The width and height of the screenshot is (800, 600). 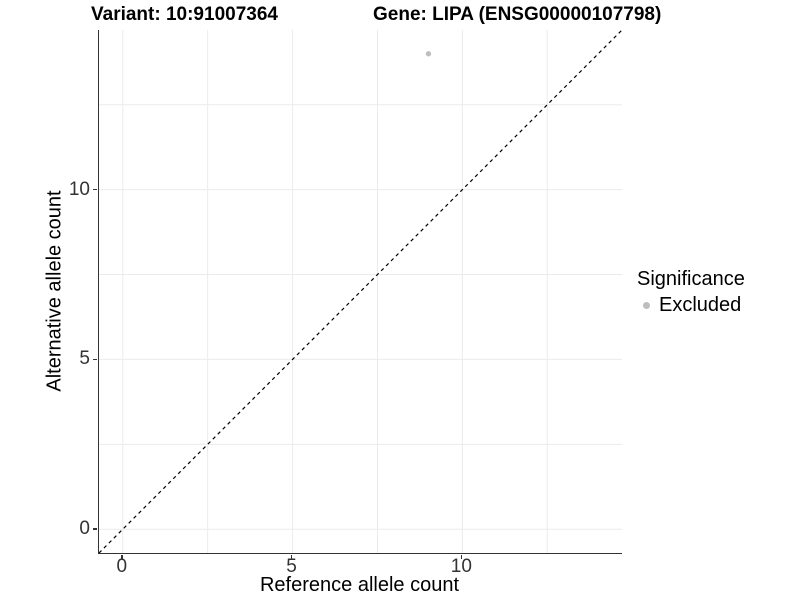 What do you see at coordinates (461, 566) in the screenshot?
I see `x-tick-label: 10` at bounding box center [461, 566].